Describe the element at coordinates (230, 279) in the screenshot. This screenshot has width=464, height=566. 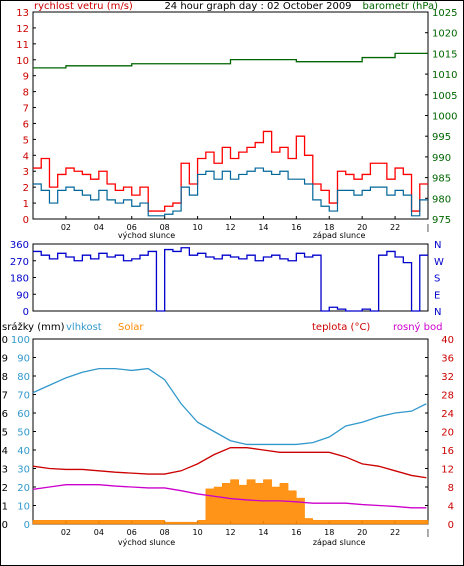
I see `wind-direction-series-line` at that location.